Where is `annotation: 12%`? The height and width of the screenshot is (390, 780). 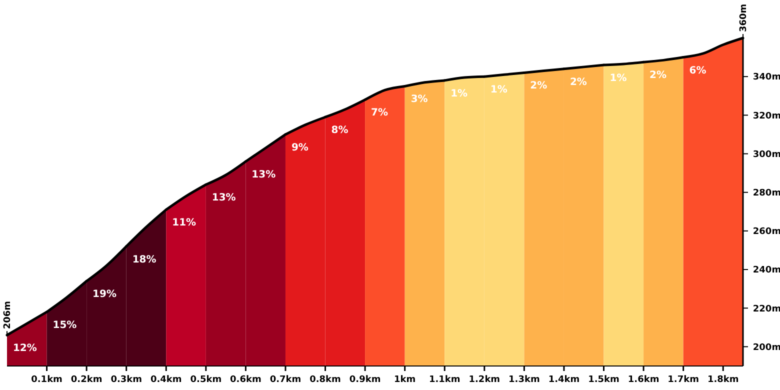
annotation: 12% is located at coordinates (24, 348).